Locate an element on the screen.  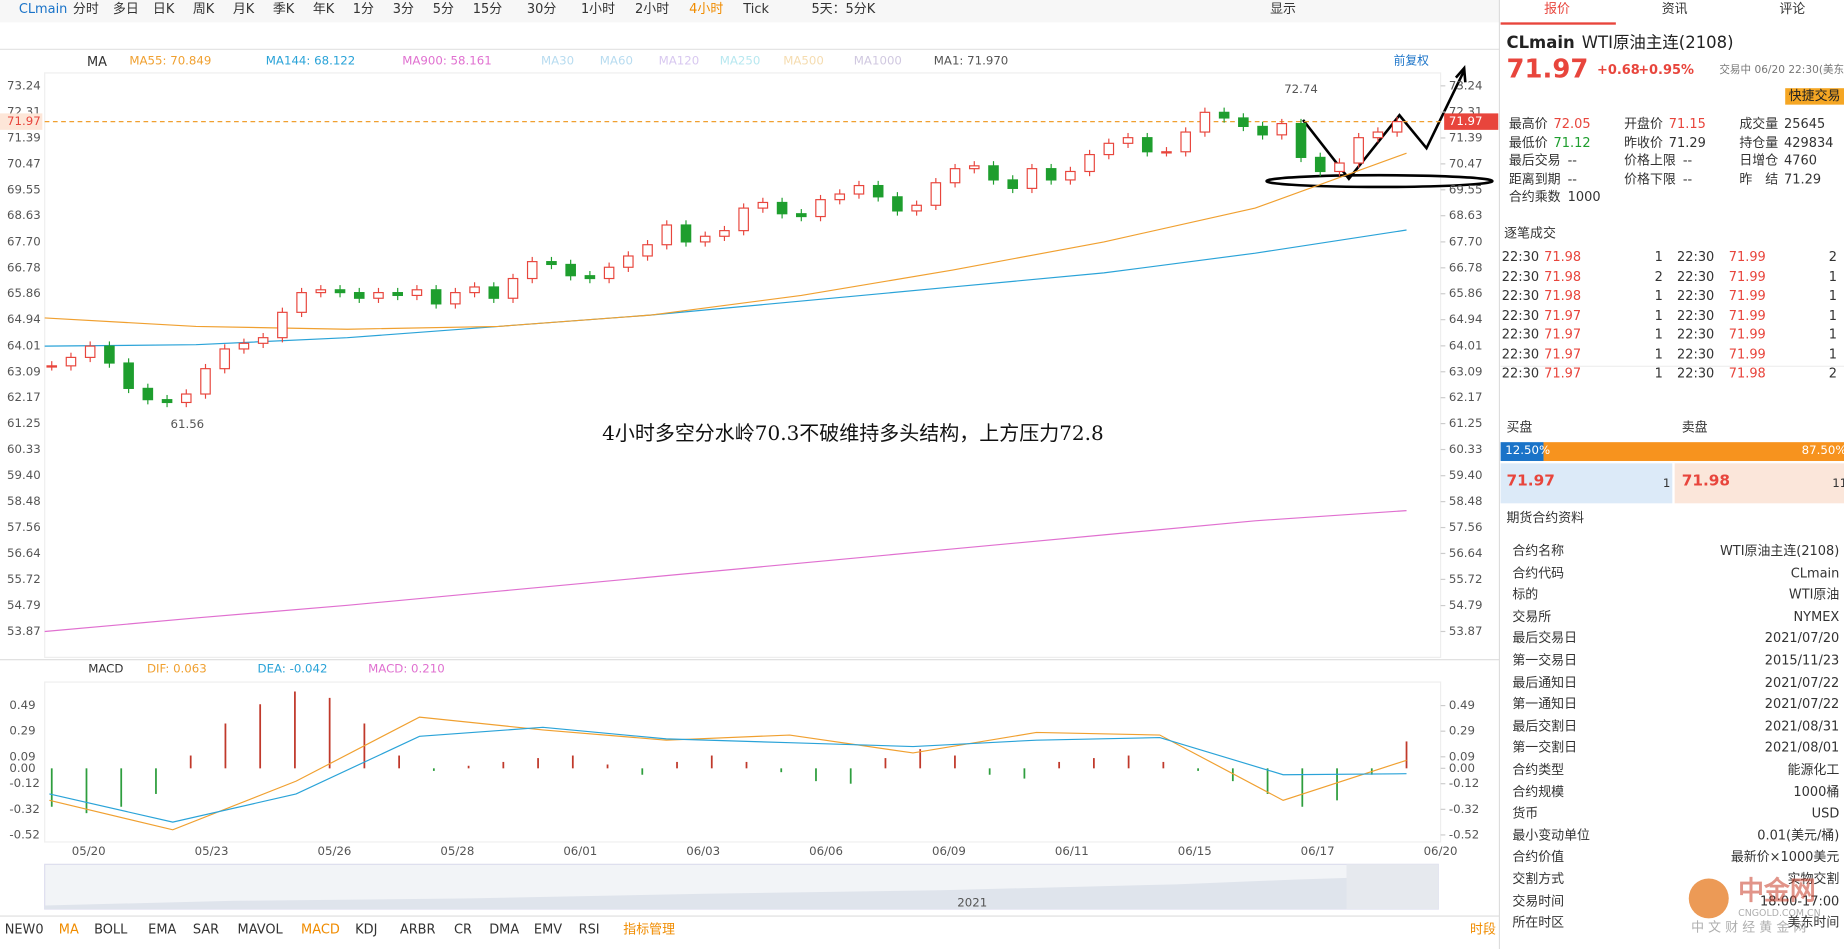
trade-cell: 71.97 is located at coordinates (1563, 373).